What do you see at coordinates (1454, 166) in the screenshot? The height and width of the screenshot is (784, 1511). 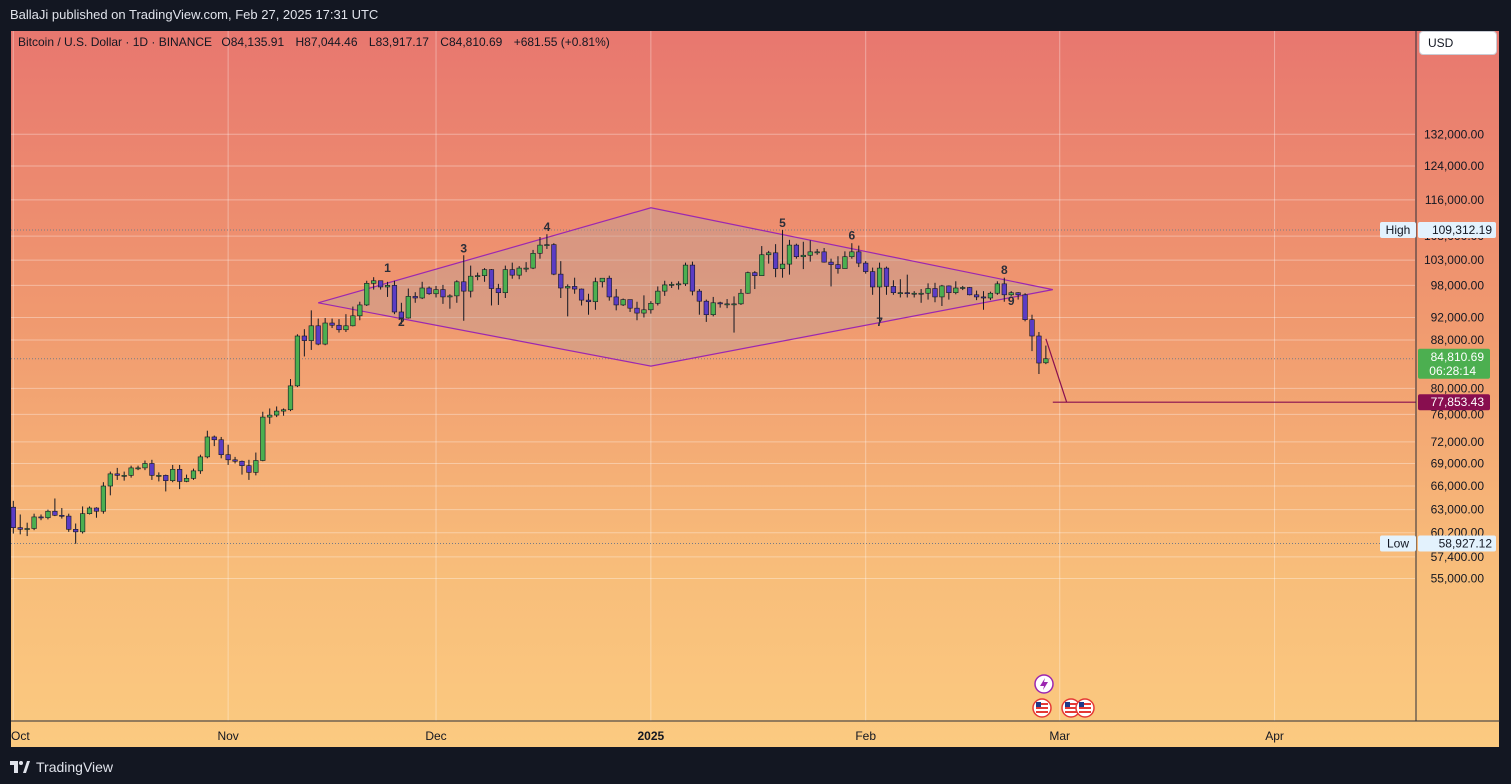 I see `price-tick-label: 124,000.00` at bounding box center [1454, 166].